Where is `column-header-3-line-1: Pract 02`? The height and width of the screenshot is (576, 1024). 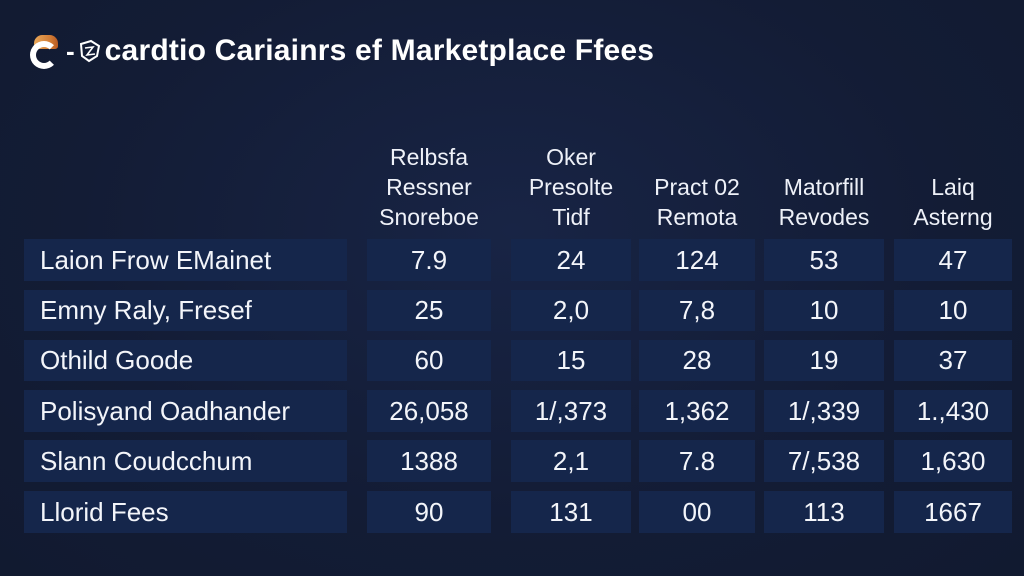 column-header-3-line-1: Pract 02 is located at coordinates (697, 187).